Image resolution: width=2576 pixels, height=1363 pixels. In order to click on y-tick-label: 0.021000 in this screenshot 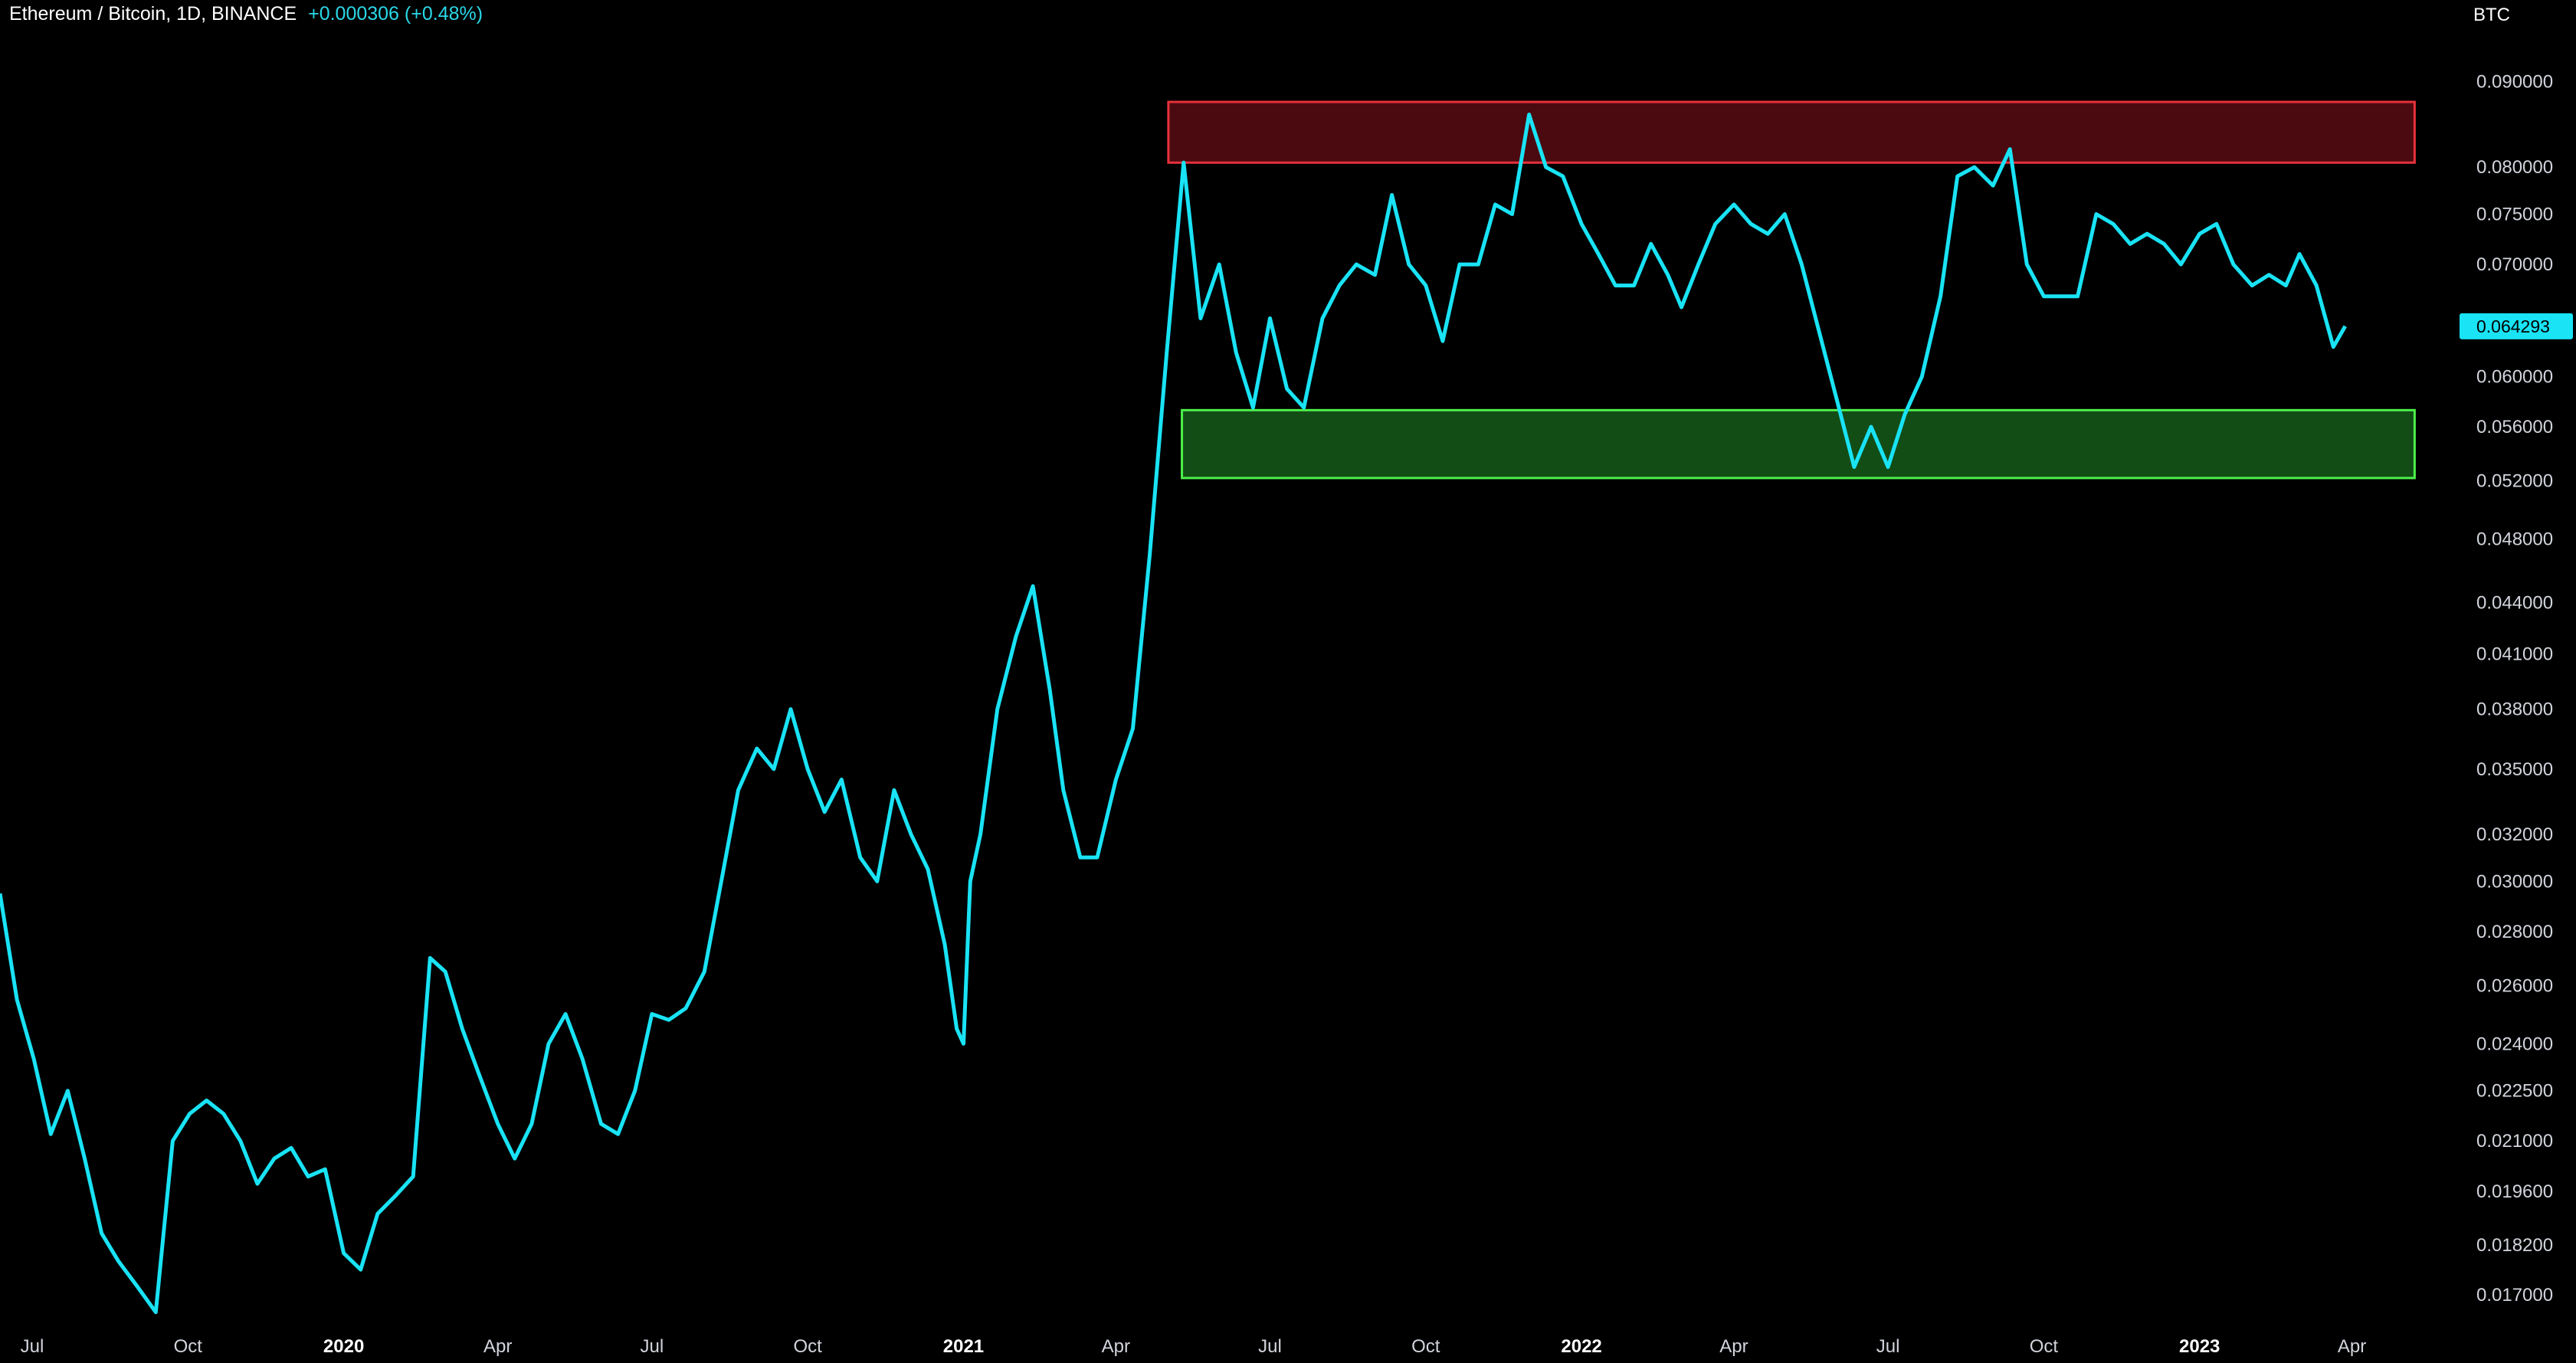, I will do `click(2514, 1141)`.